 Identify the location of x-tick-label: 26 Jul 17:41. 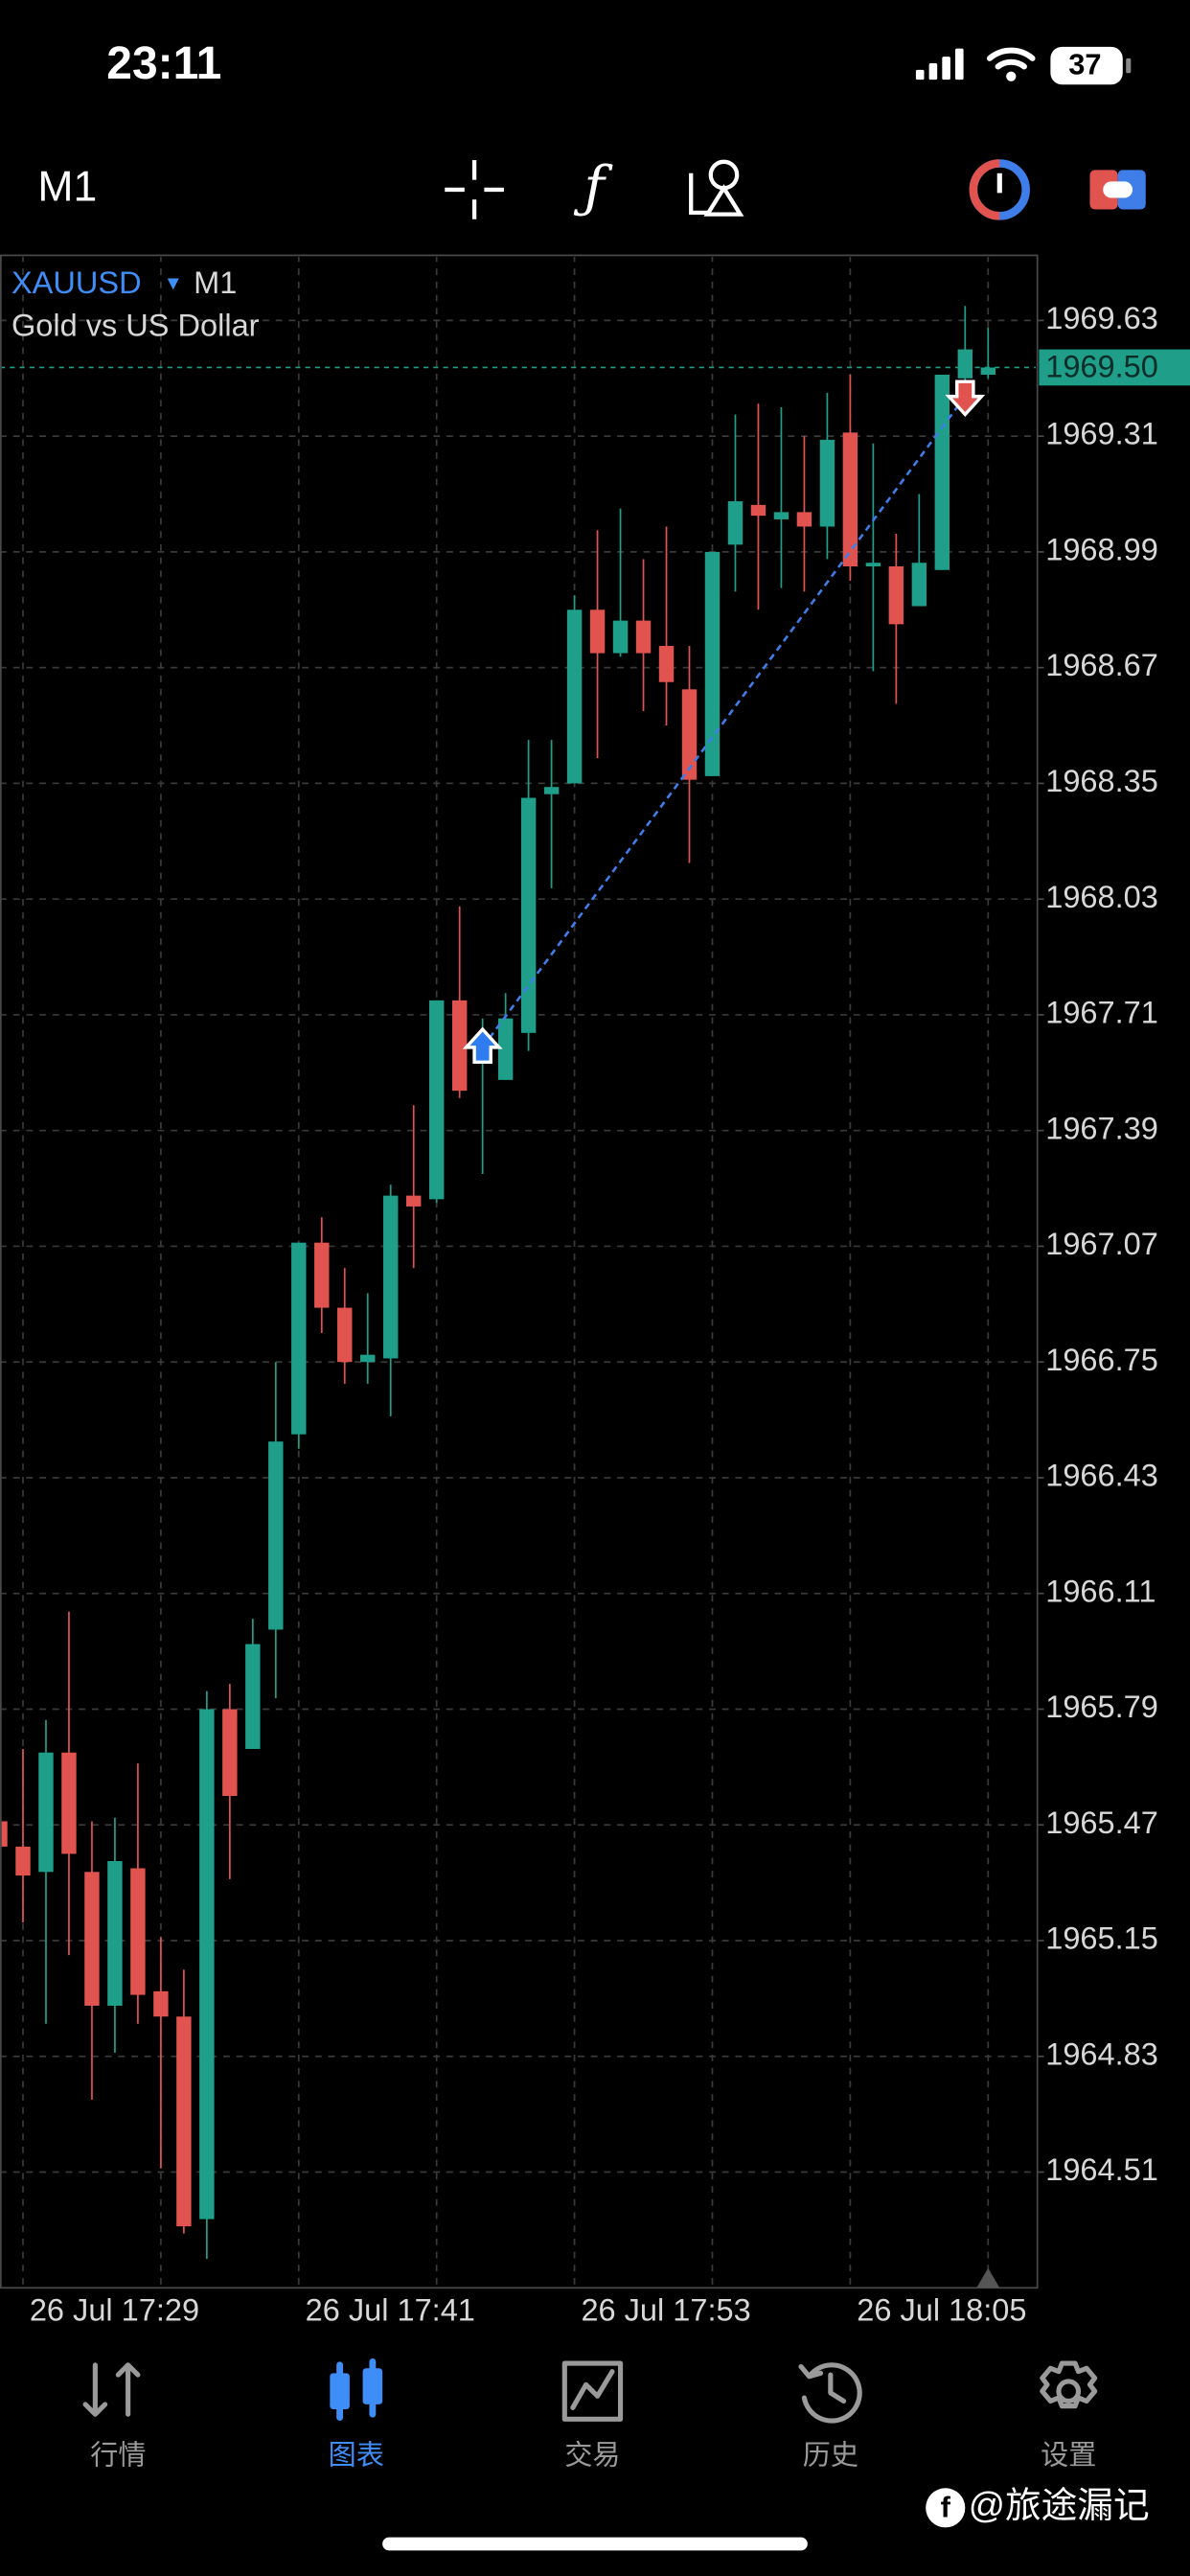
(390, 2310).